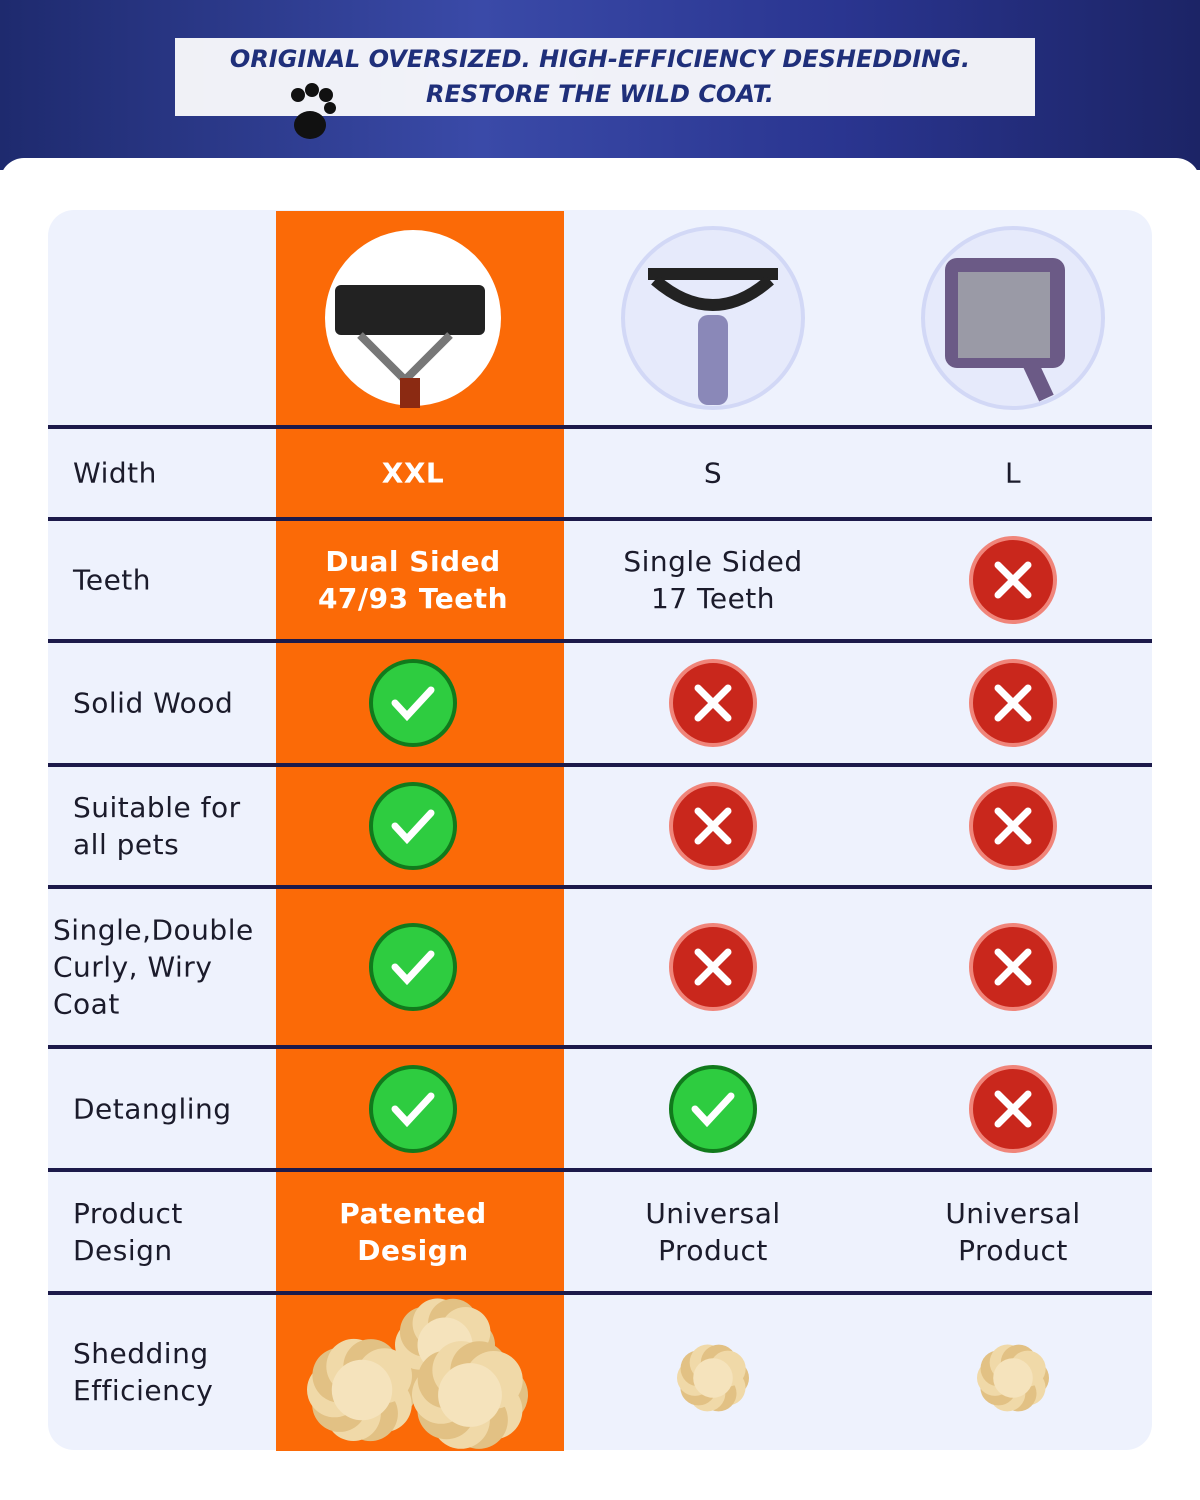 This screenshot has width=1200, height=1500. I want to click on row-label: Shedding Efficiency, so click(143, 1372).